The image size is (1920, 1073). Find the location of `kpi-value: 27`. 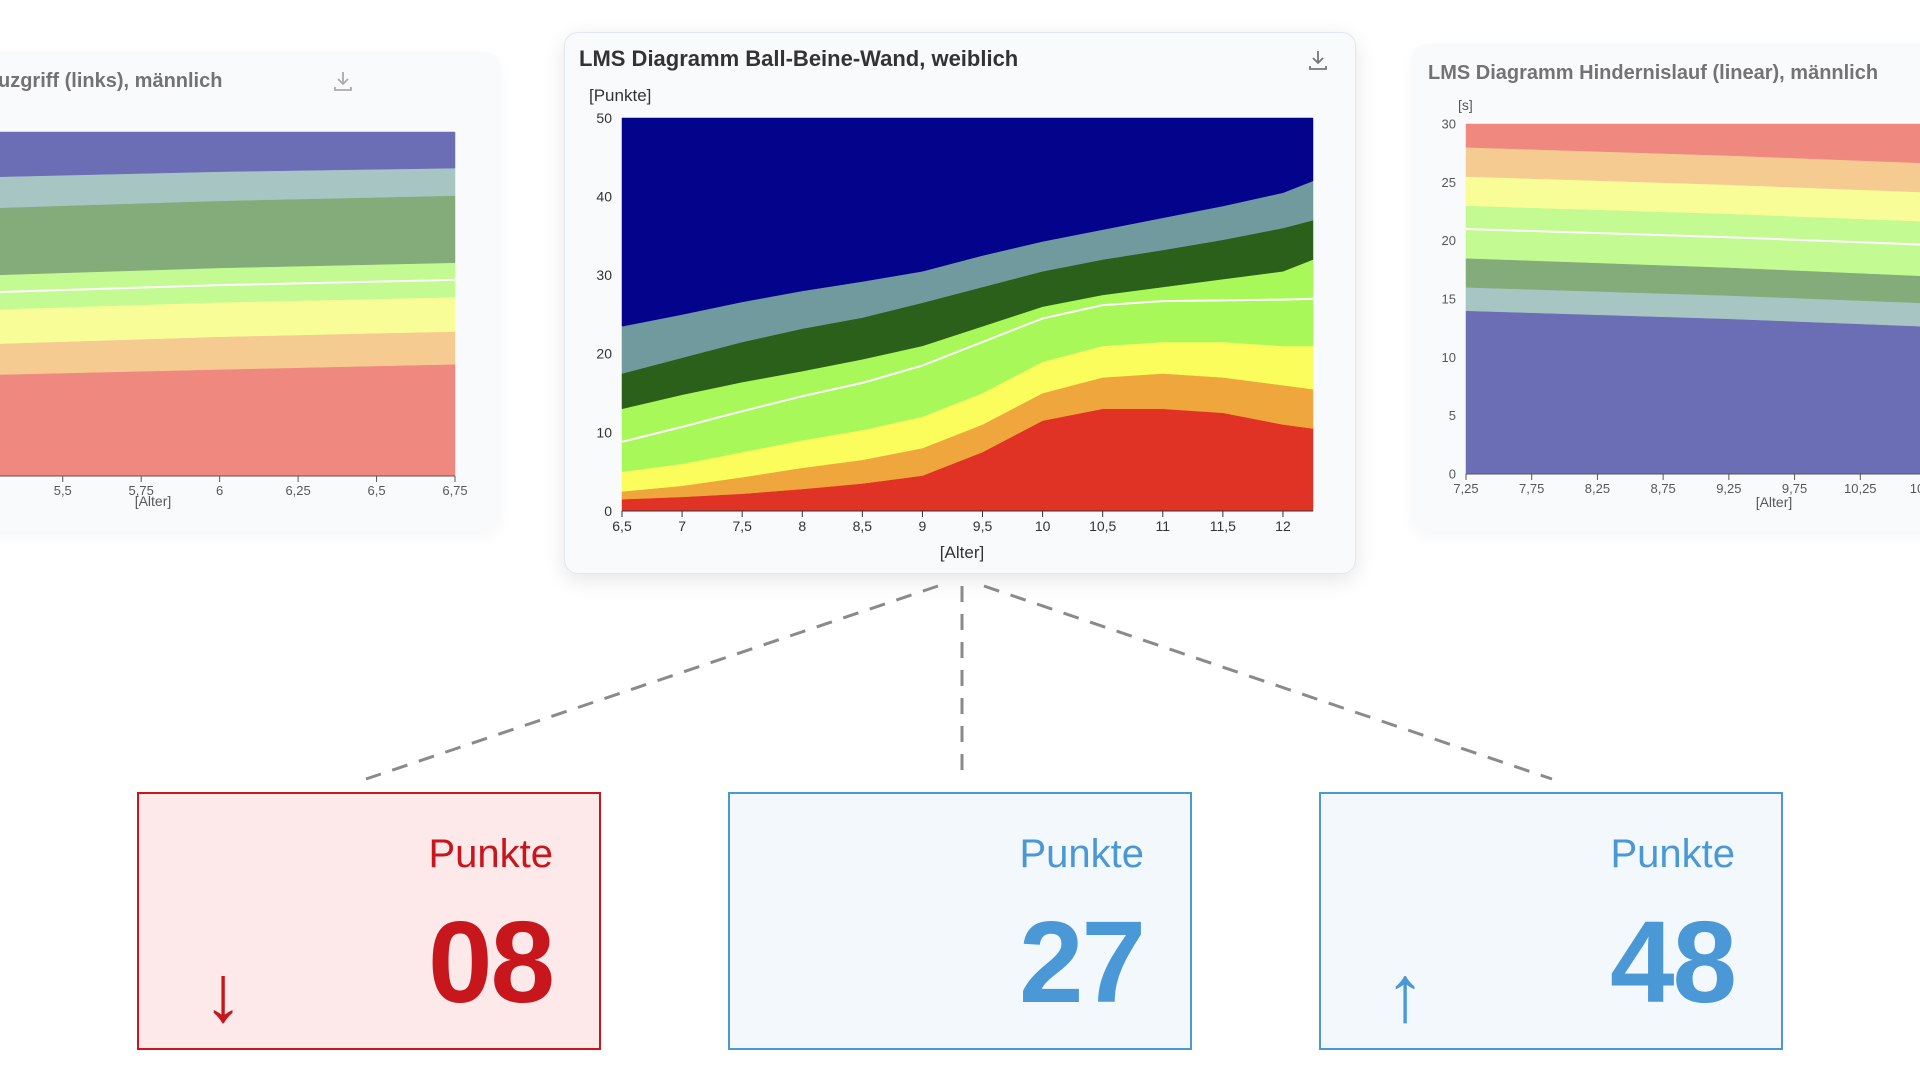

kpi-value: 27 is located at coordinates (1082, 962).